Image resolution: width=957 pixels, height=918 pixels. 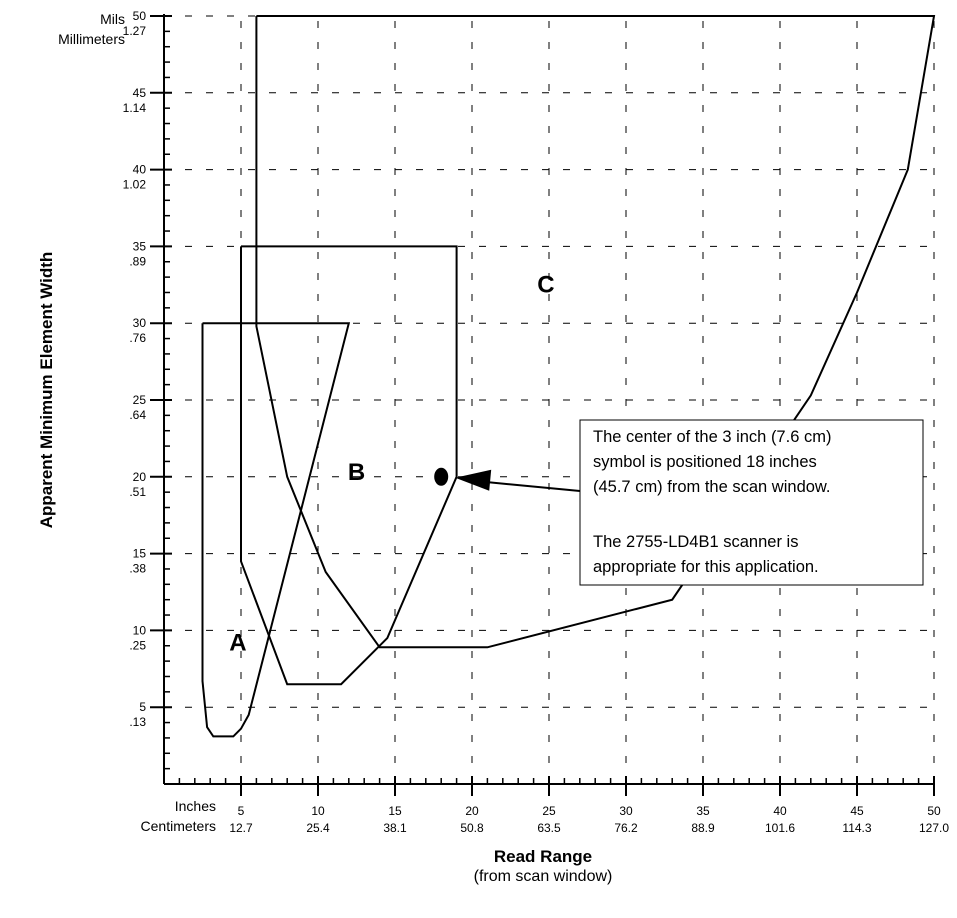 I want to click on region-a-outline, so click(x=276, y=530).